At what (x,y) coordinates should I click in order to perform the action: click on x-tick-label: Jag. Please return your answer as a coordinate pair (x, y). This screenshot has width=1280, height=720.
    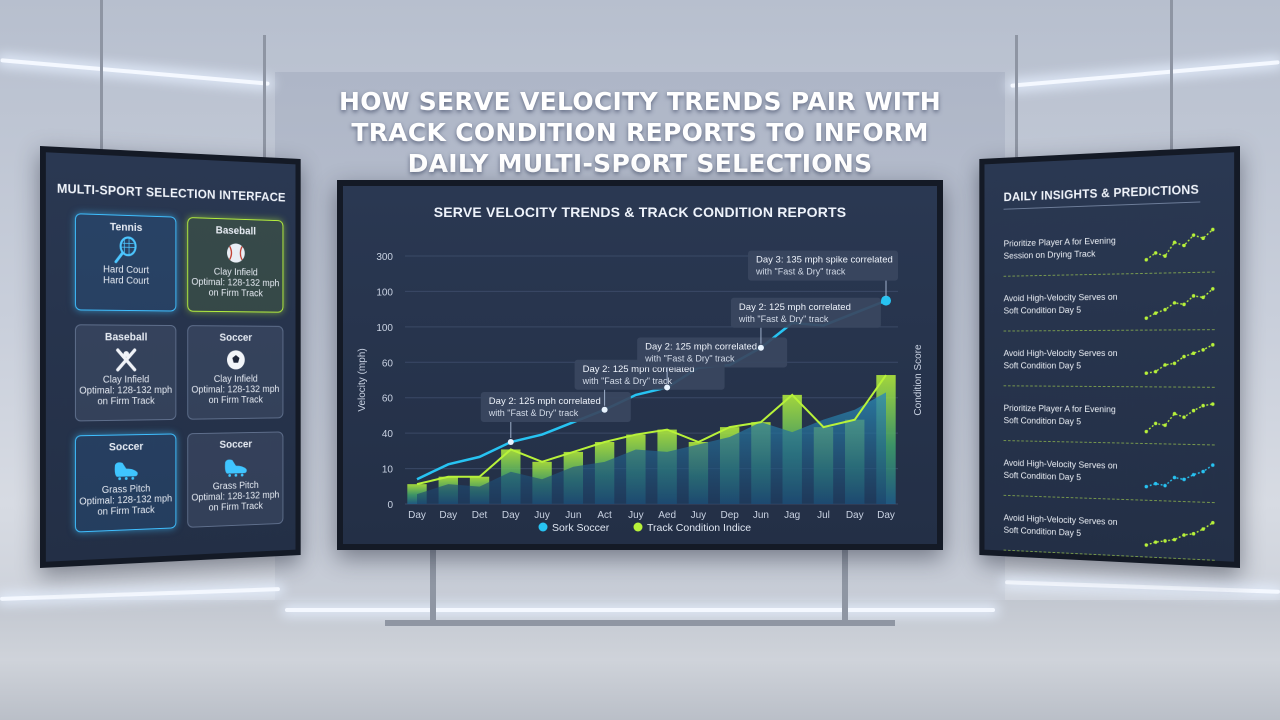
    Looking at the image, I should click on (792, 515).